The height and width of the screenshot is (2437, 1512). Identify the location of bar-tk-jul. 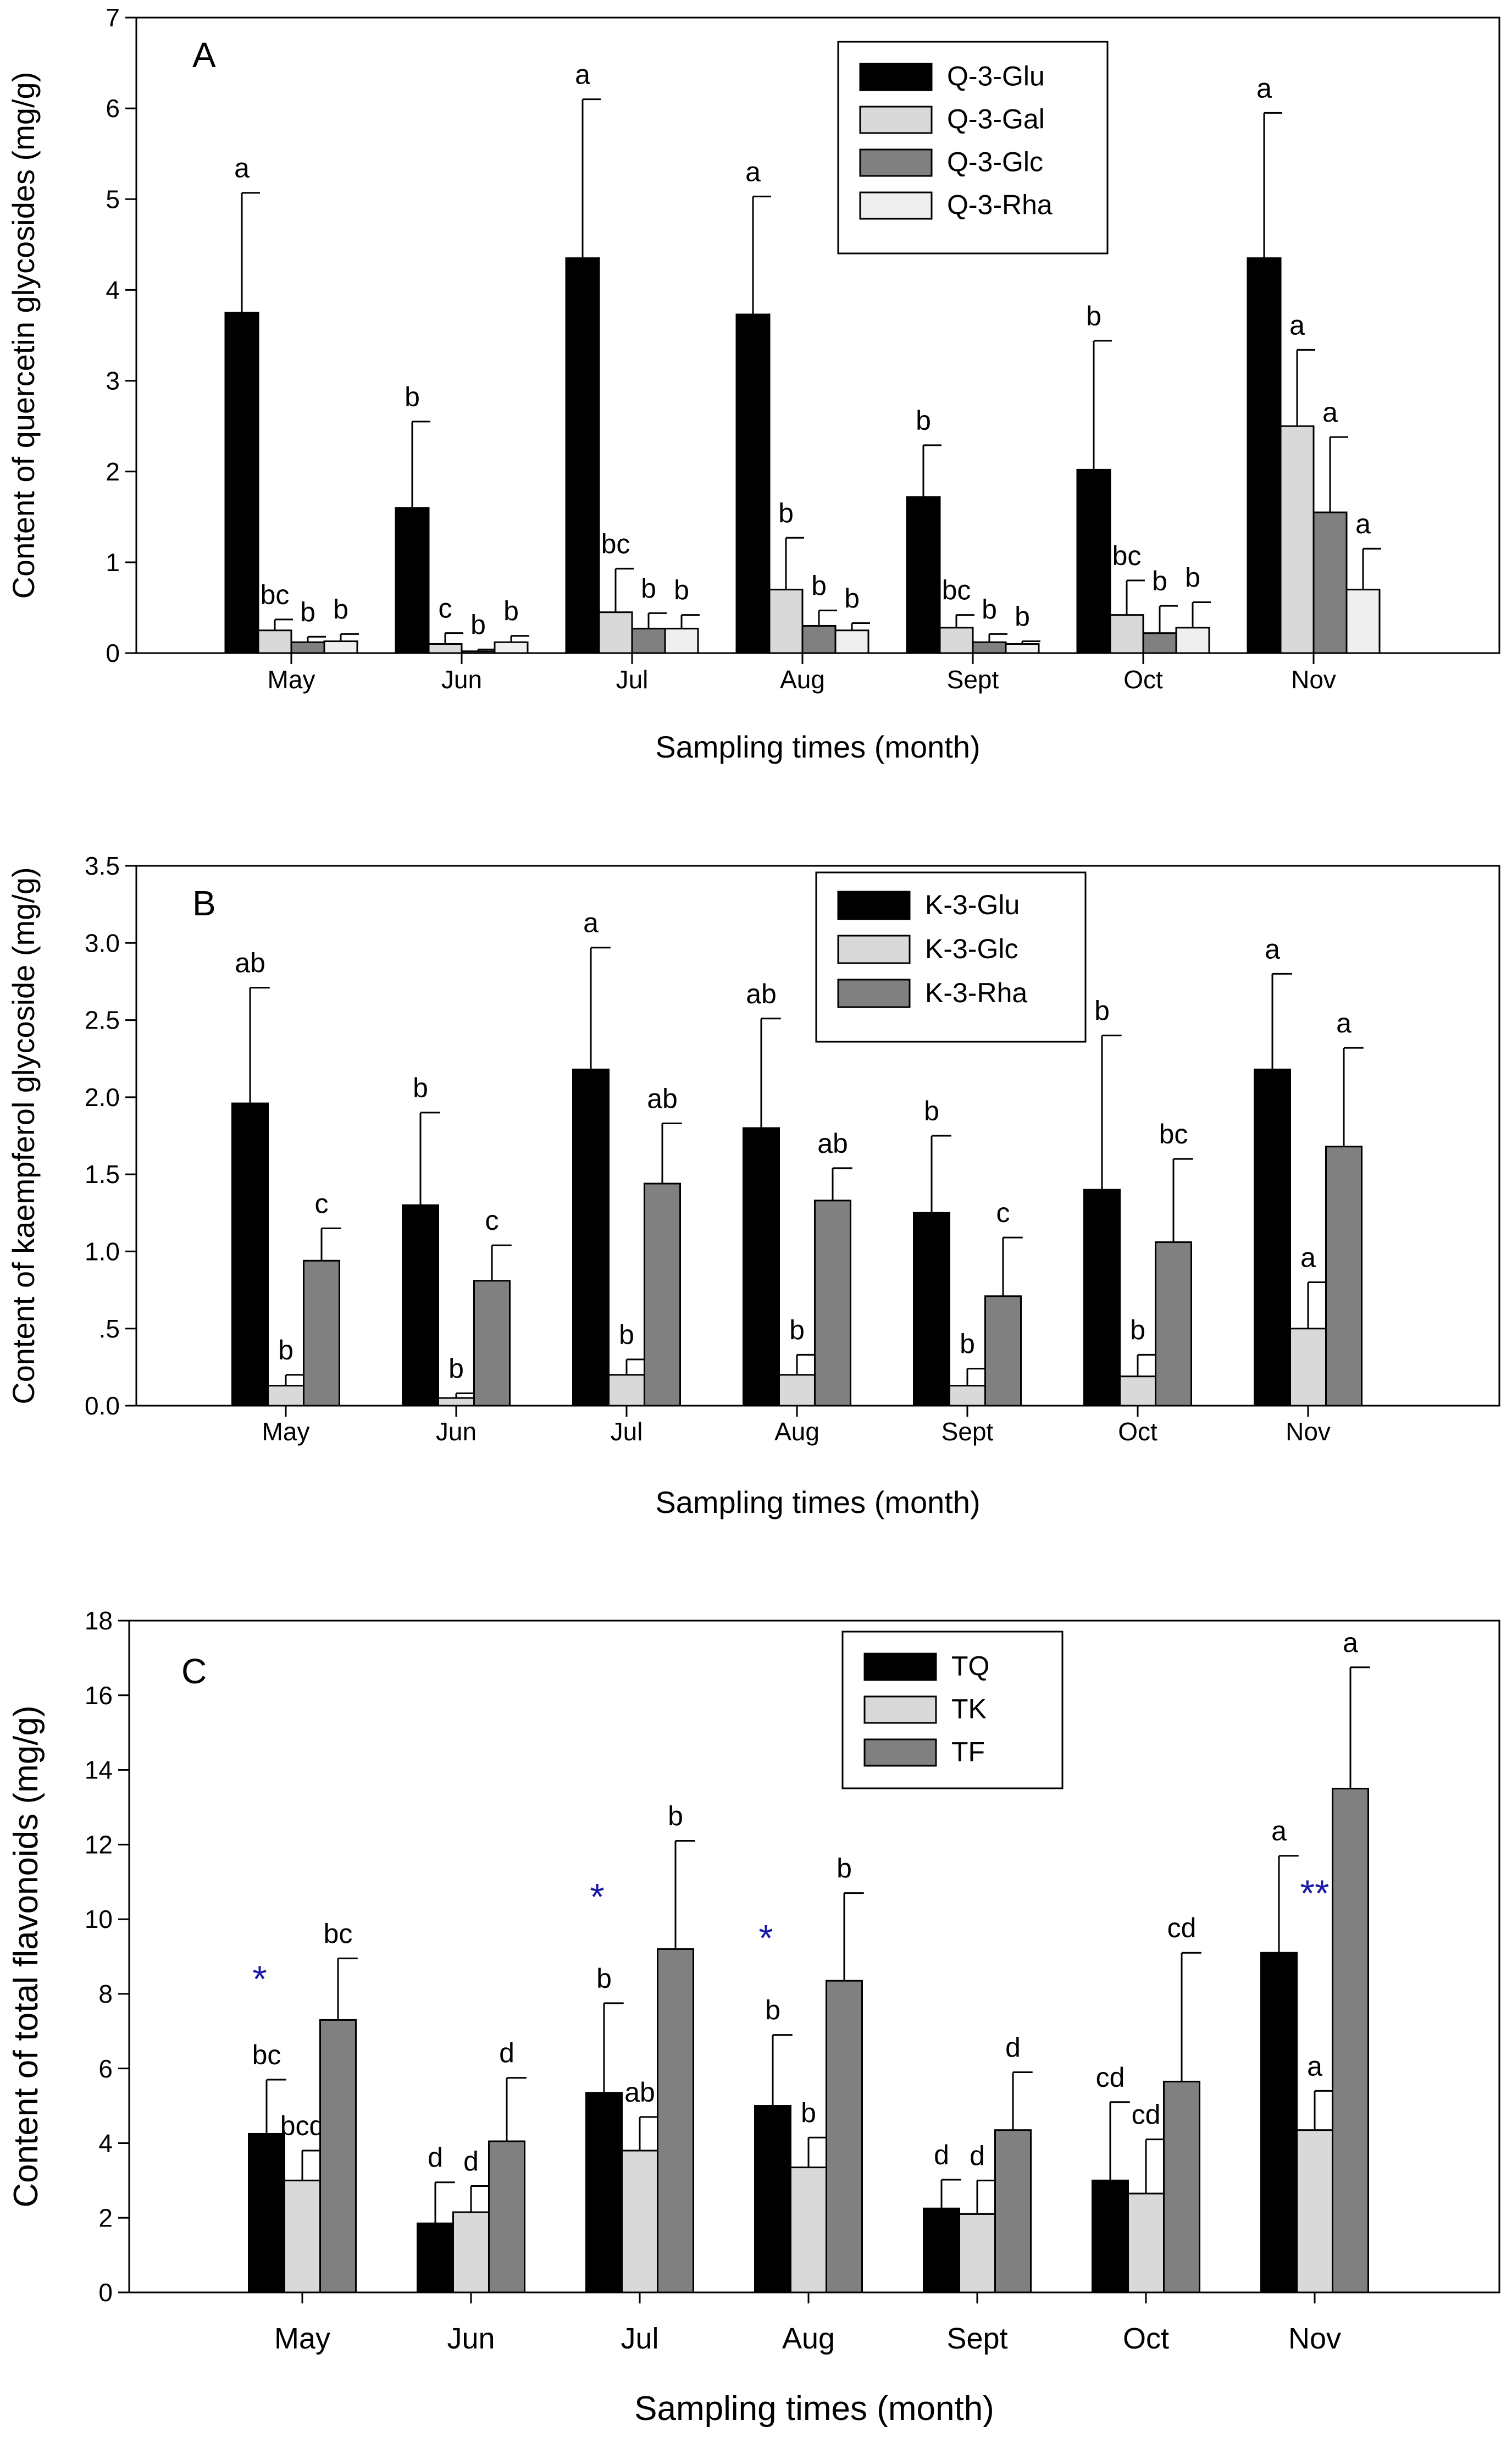
(639, 2221).